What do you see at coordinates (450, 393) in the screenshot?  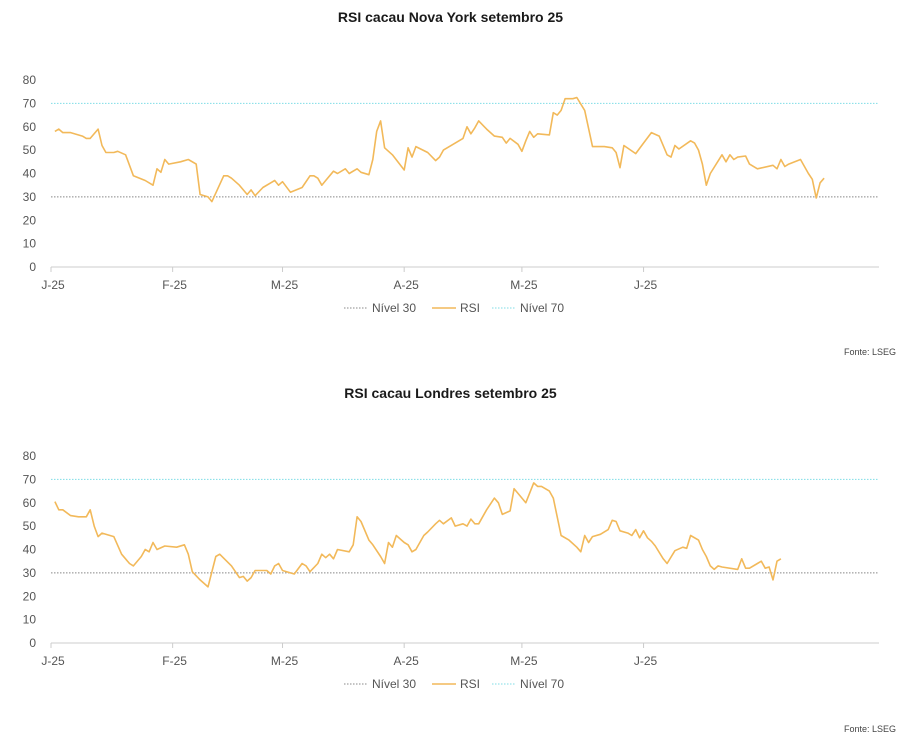 I see `chart-title-londres: RSI cacau Londres setembro 25` at bounding box center [450, 393].